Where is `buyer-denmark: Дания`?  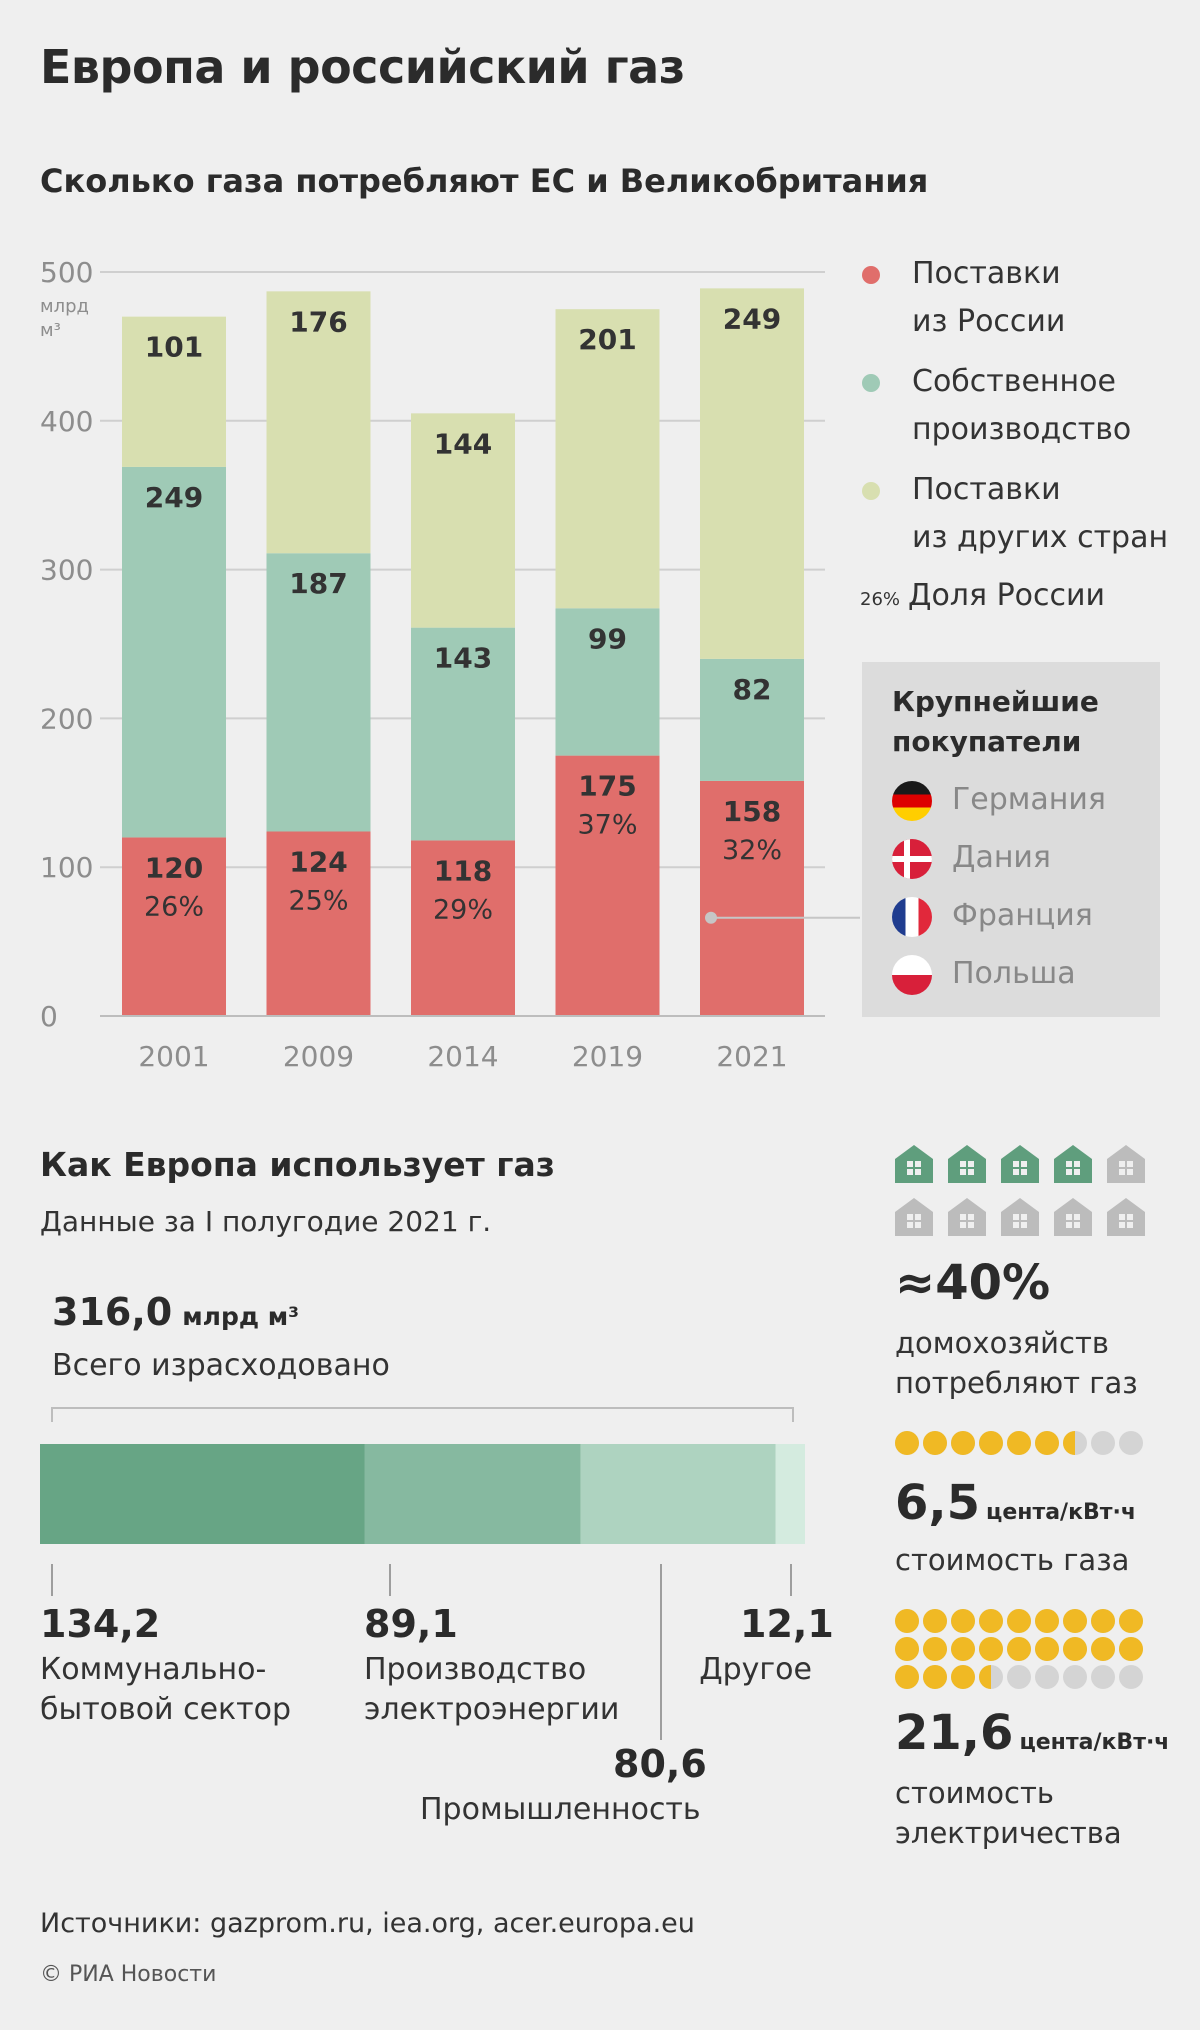 buyer-denmark: Дания is located at coordinates (971, 858).